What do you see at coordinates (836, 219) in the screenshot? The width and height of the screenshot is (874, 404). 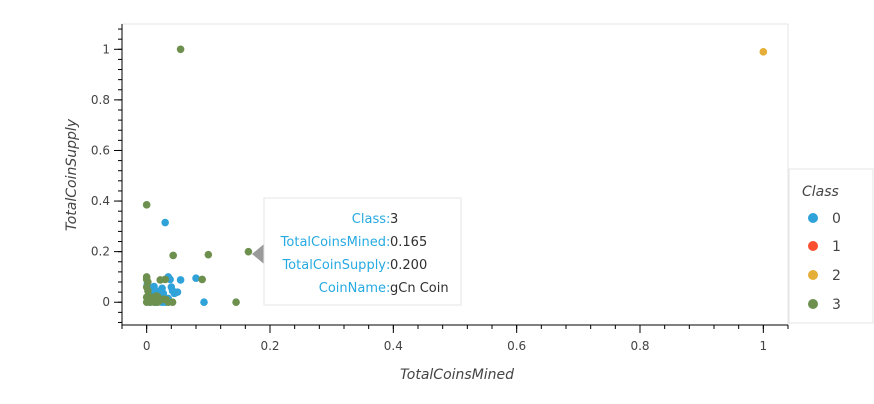 I see `legend-label-0: 0` at bounding box center [836, 219].